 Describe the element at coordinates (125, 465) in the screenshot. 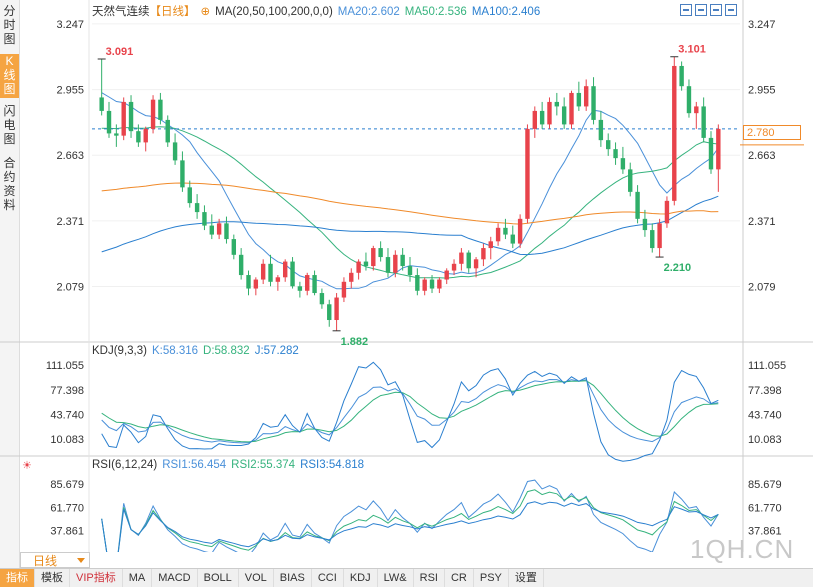

I see `rsi-name: RSI(6,12,24)` at that location.